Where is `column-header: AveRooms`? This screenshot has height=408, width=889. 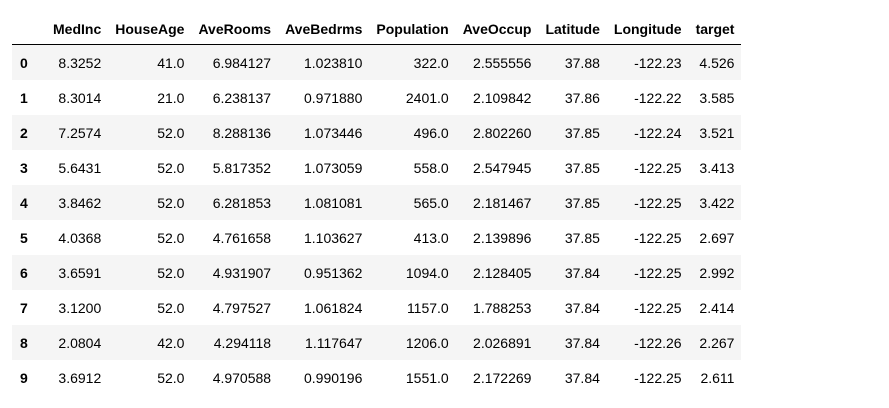 column-header: AveRooms is located at coordinates (235, 29).